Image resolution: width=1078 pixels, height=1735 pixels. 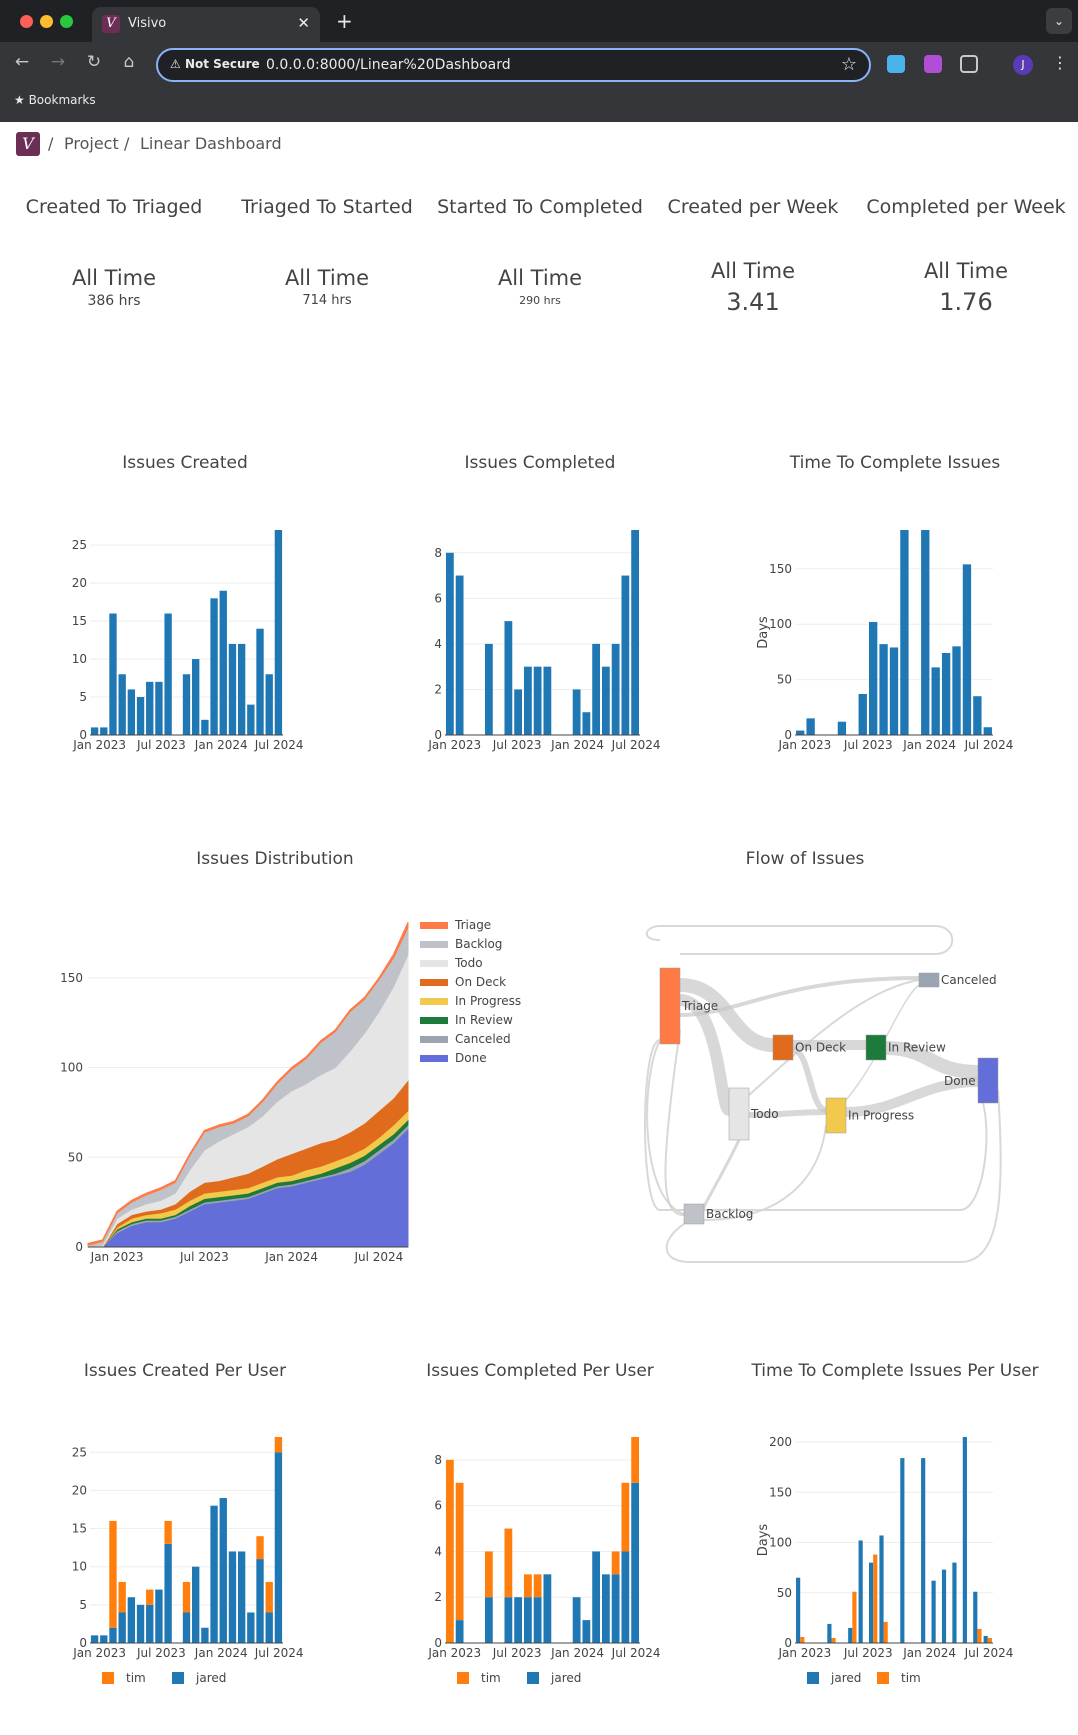 What do you see at coordinates (438, 553) in the screenshot?
I see `y-tick-label: 8` at bounding box center [438, 553].